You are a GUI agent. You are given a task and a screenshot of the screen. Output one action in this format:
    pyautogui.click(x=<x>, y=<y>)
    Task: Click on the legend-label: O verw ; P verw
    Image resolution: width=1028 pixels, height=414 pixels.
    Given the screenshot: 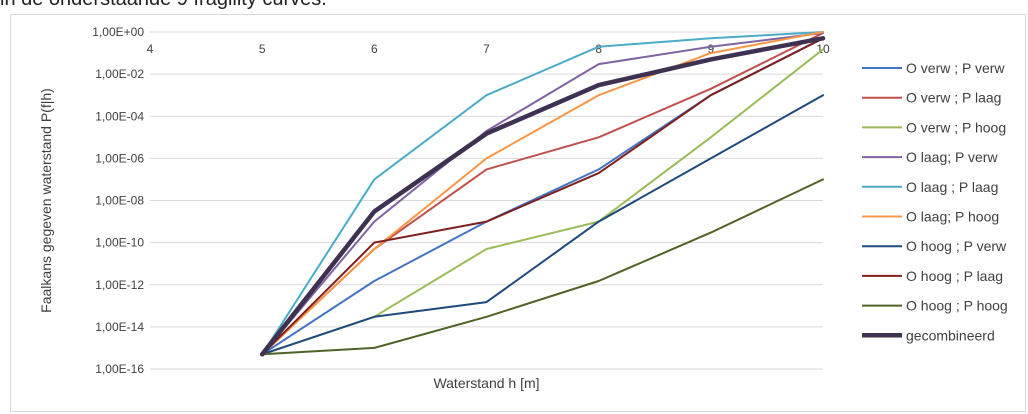 What is the action you would take?
    pyautogui.click(x=955, y=68)
    